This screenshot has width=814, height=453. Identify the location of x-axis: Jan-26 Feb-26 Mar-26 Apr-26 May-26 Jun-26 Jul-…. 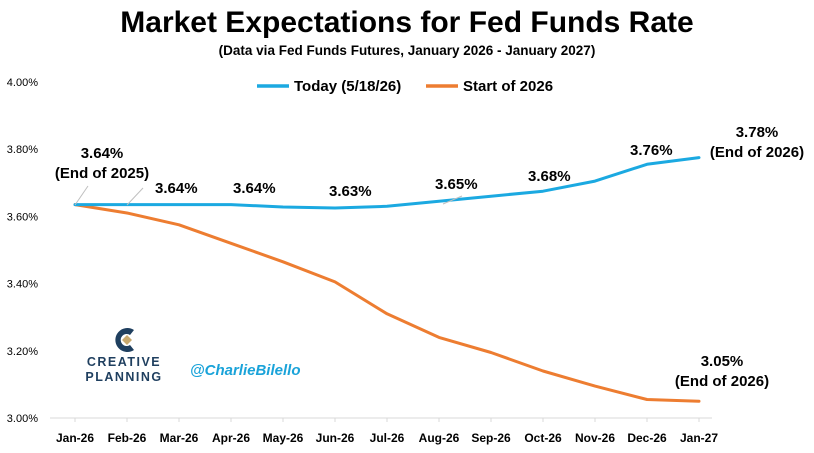
(387, 431).